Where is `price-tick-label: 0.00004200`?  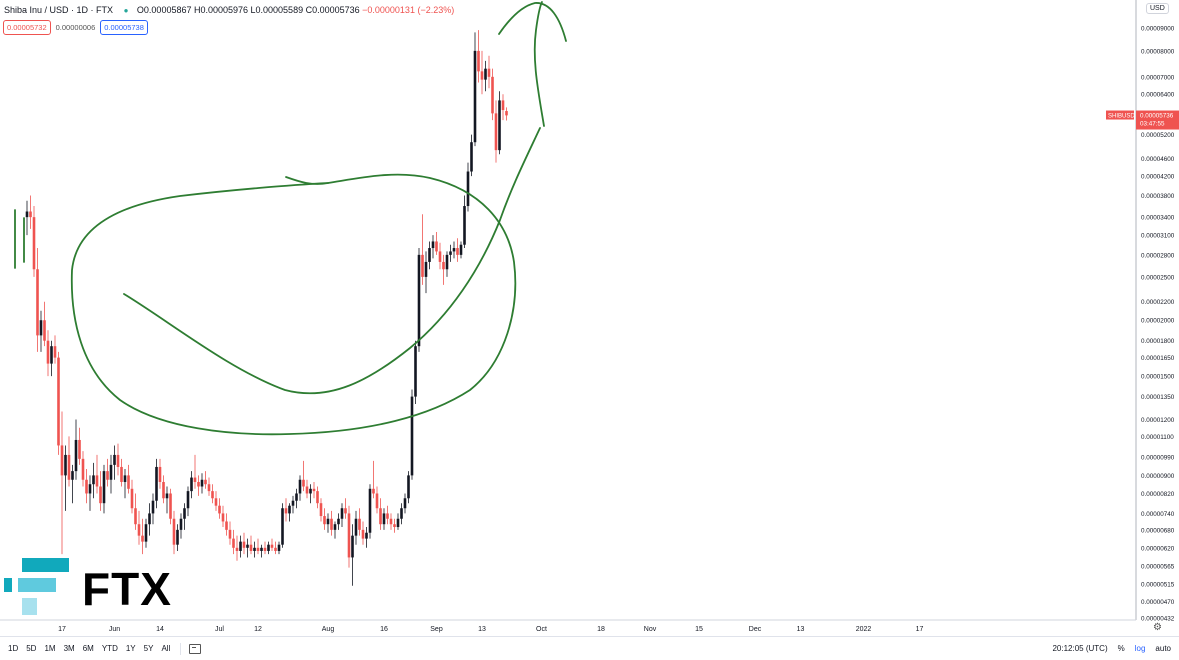 price-tick-label: 0.00004200 is located at coordinates (1158, 177).